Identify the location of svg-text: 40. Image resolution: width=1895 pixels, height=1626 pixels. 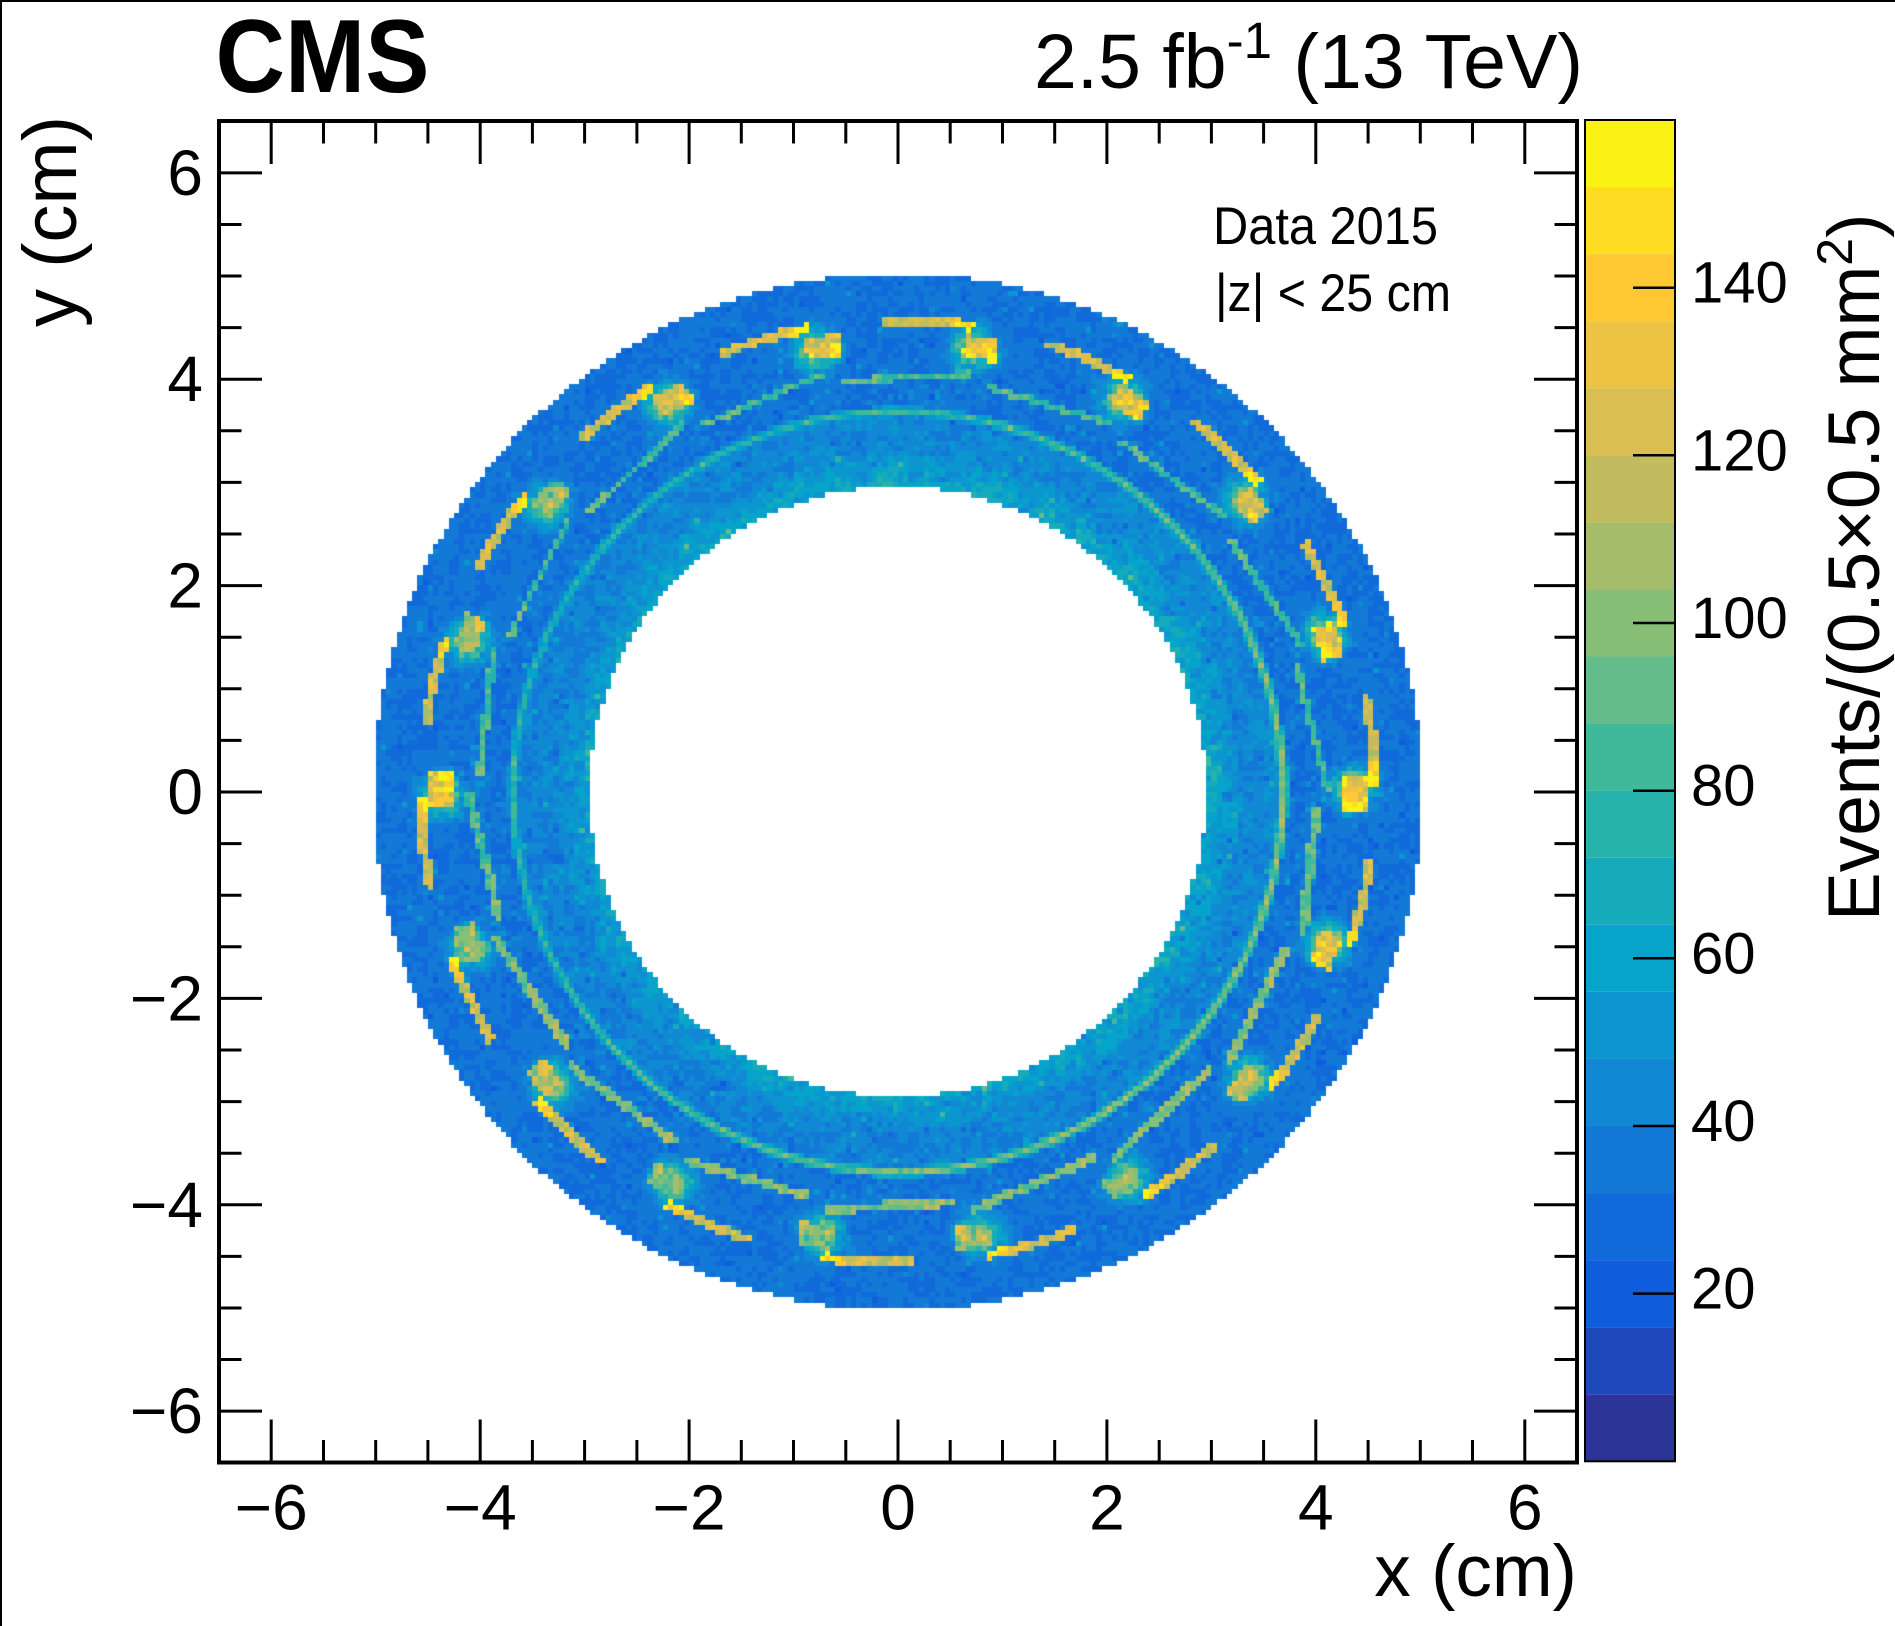
(1723, 1121).